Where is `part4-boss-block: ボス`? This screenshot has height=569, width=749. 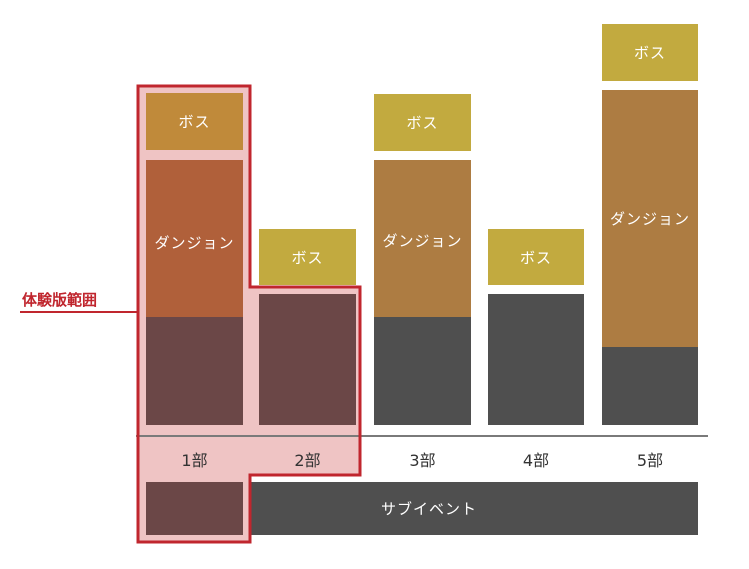
part4-boss-block: ボス is located at coordinates (536, 257).